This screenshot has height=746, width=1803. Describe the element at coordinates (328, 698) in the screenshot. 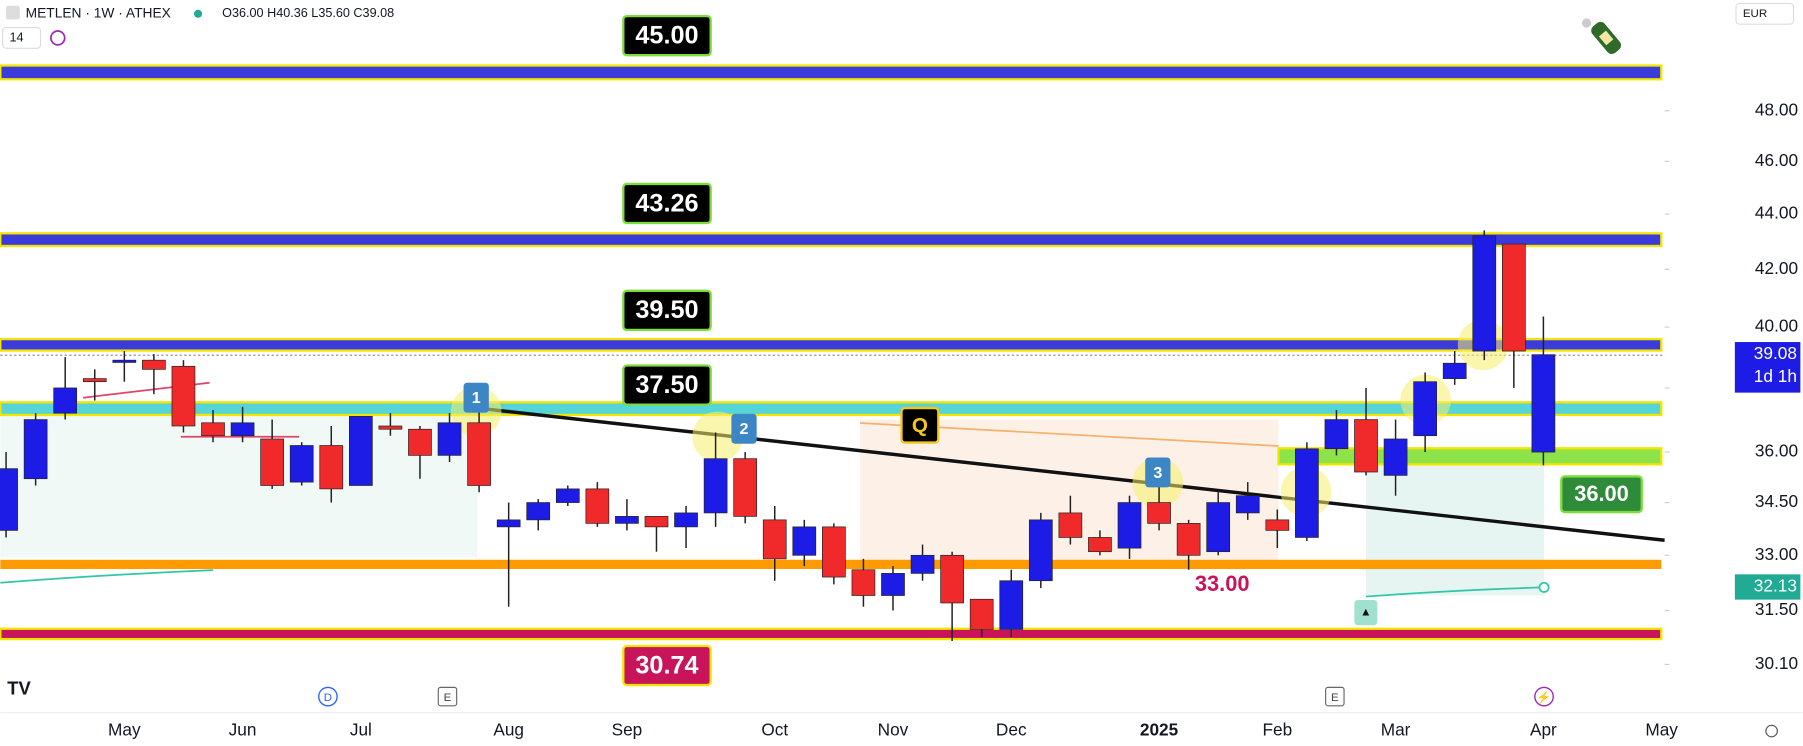

I see `event-marker-label: D` at that location.